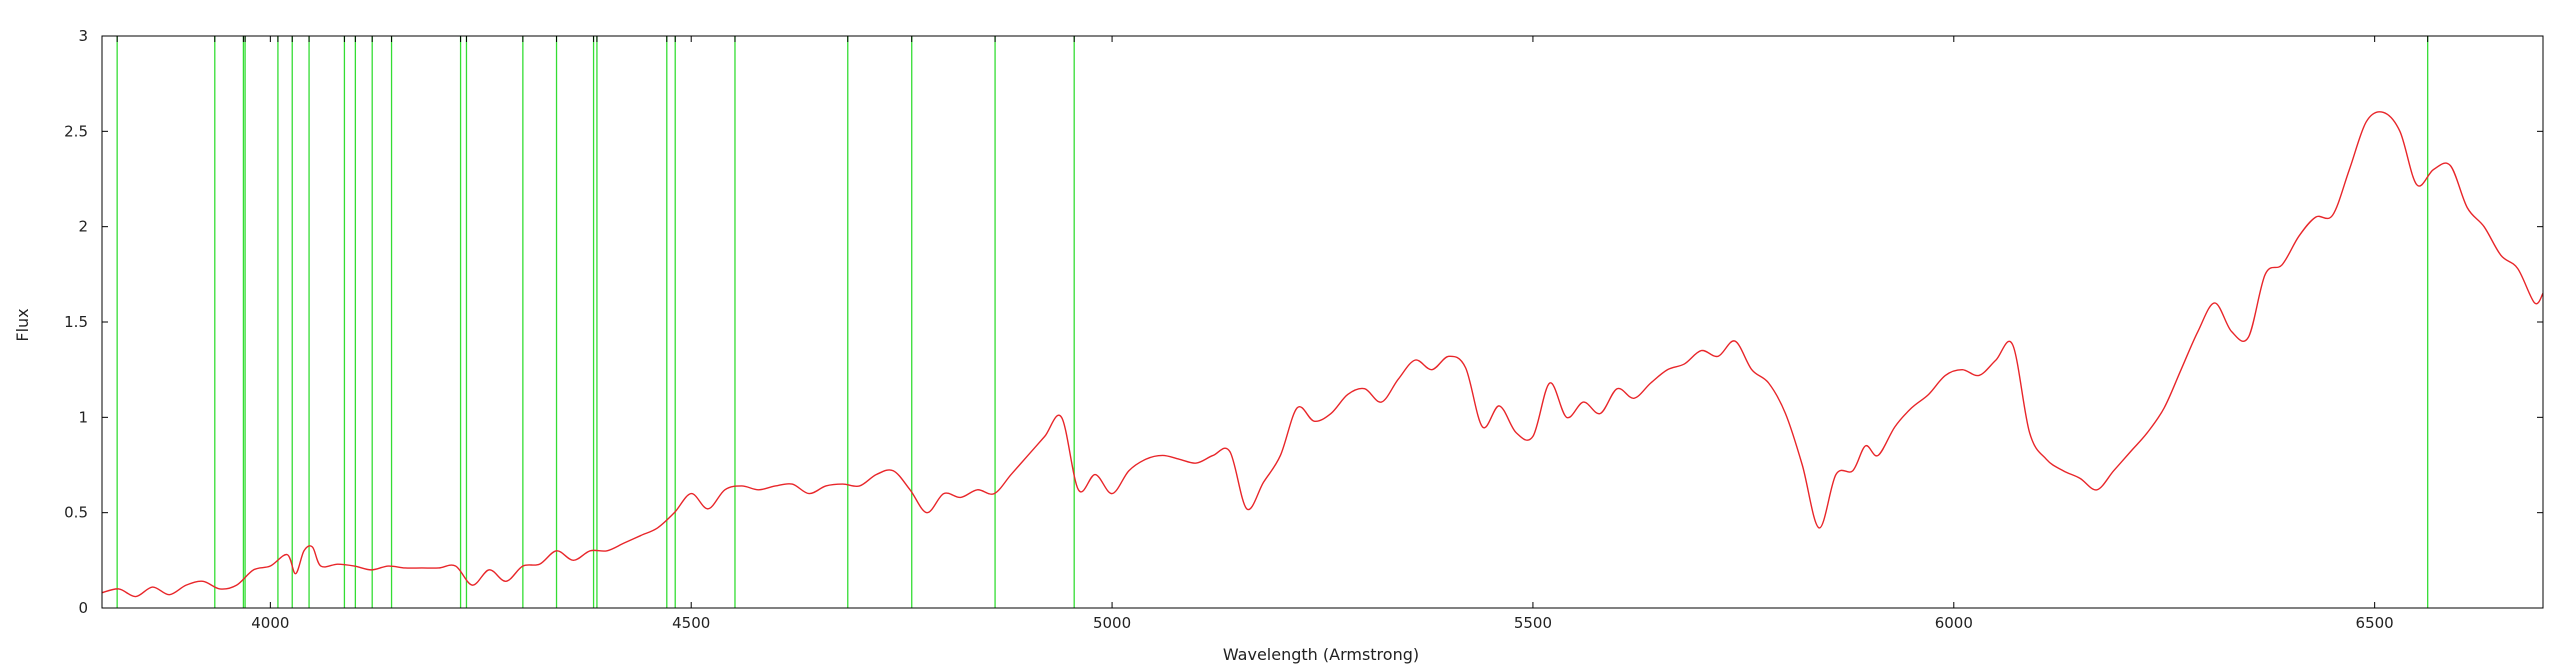  What do you see at coordinates (1954, 623) in the screenshot?
I see `x-tick-label-6000: 6000` at bounding box center [1954, 623].